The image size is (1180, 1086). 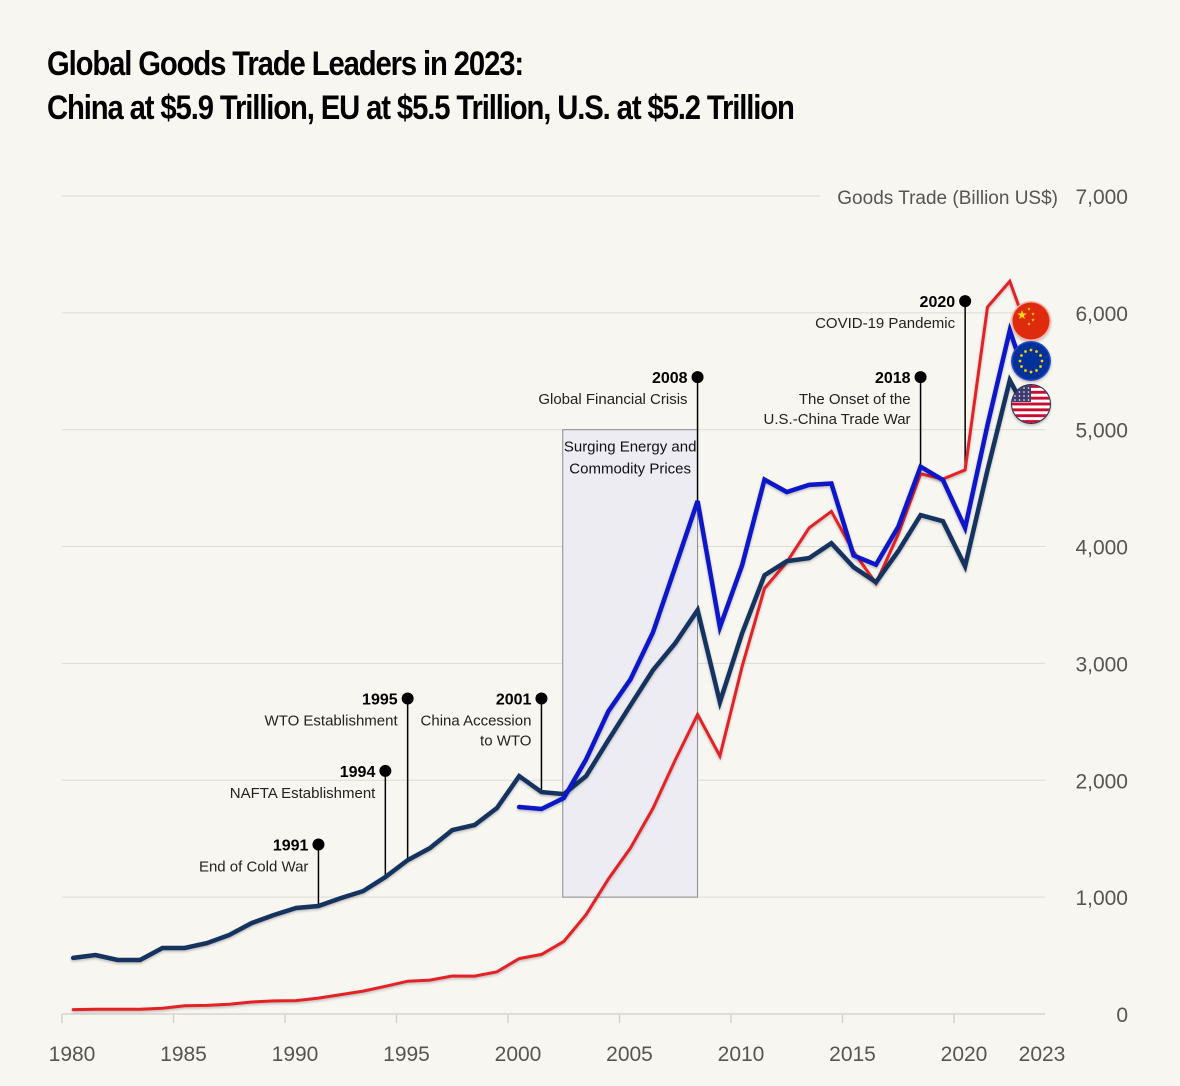 What do you see at coordinates (630, 447) in the screenshot?
I see `shaded-region-label: Surging Energy and` at bounding box center [630, 447].